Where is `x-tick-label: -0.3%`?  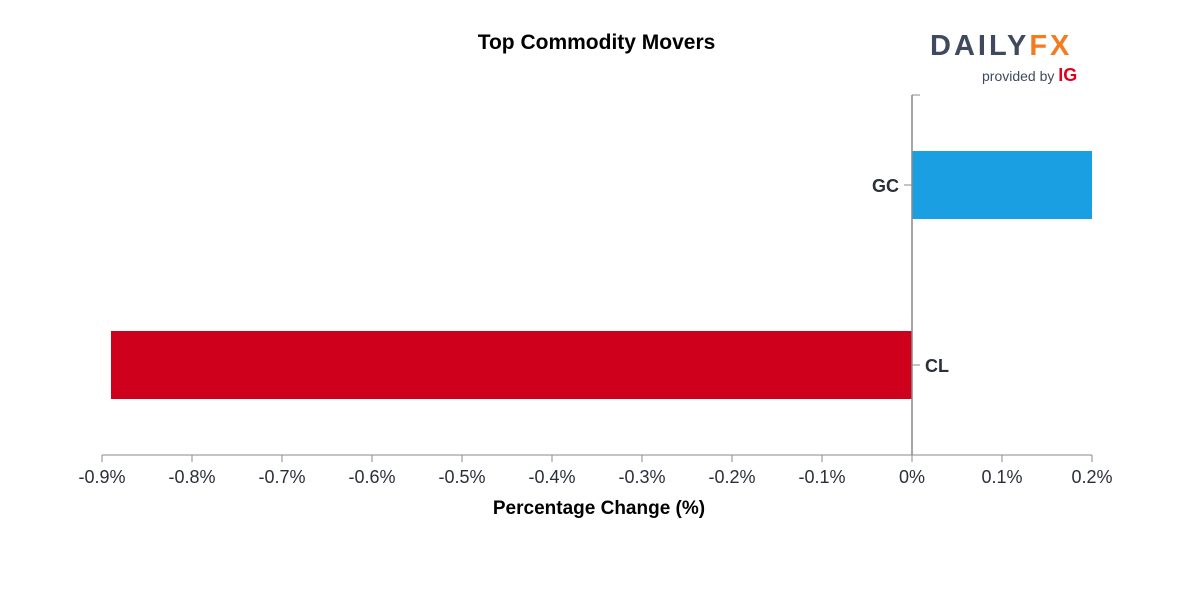
x-tick-label: -0.3% is located at coordinates (641, 477).